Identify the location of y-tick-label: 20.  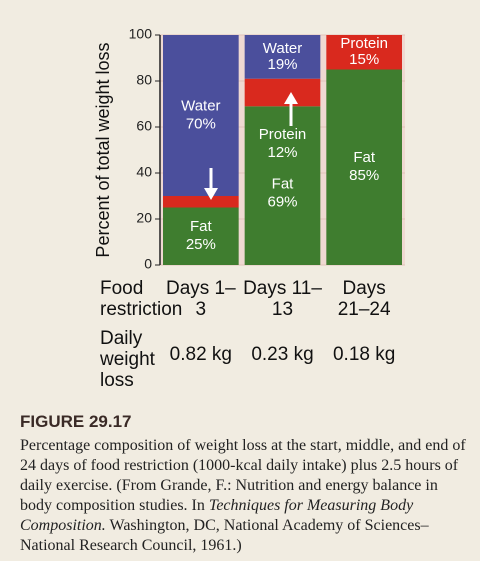
(144, 218).